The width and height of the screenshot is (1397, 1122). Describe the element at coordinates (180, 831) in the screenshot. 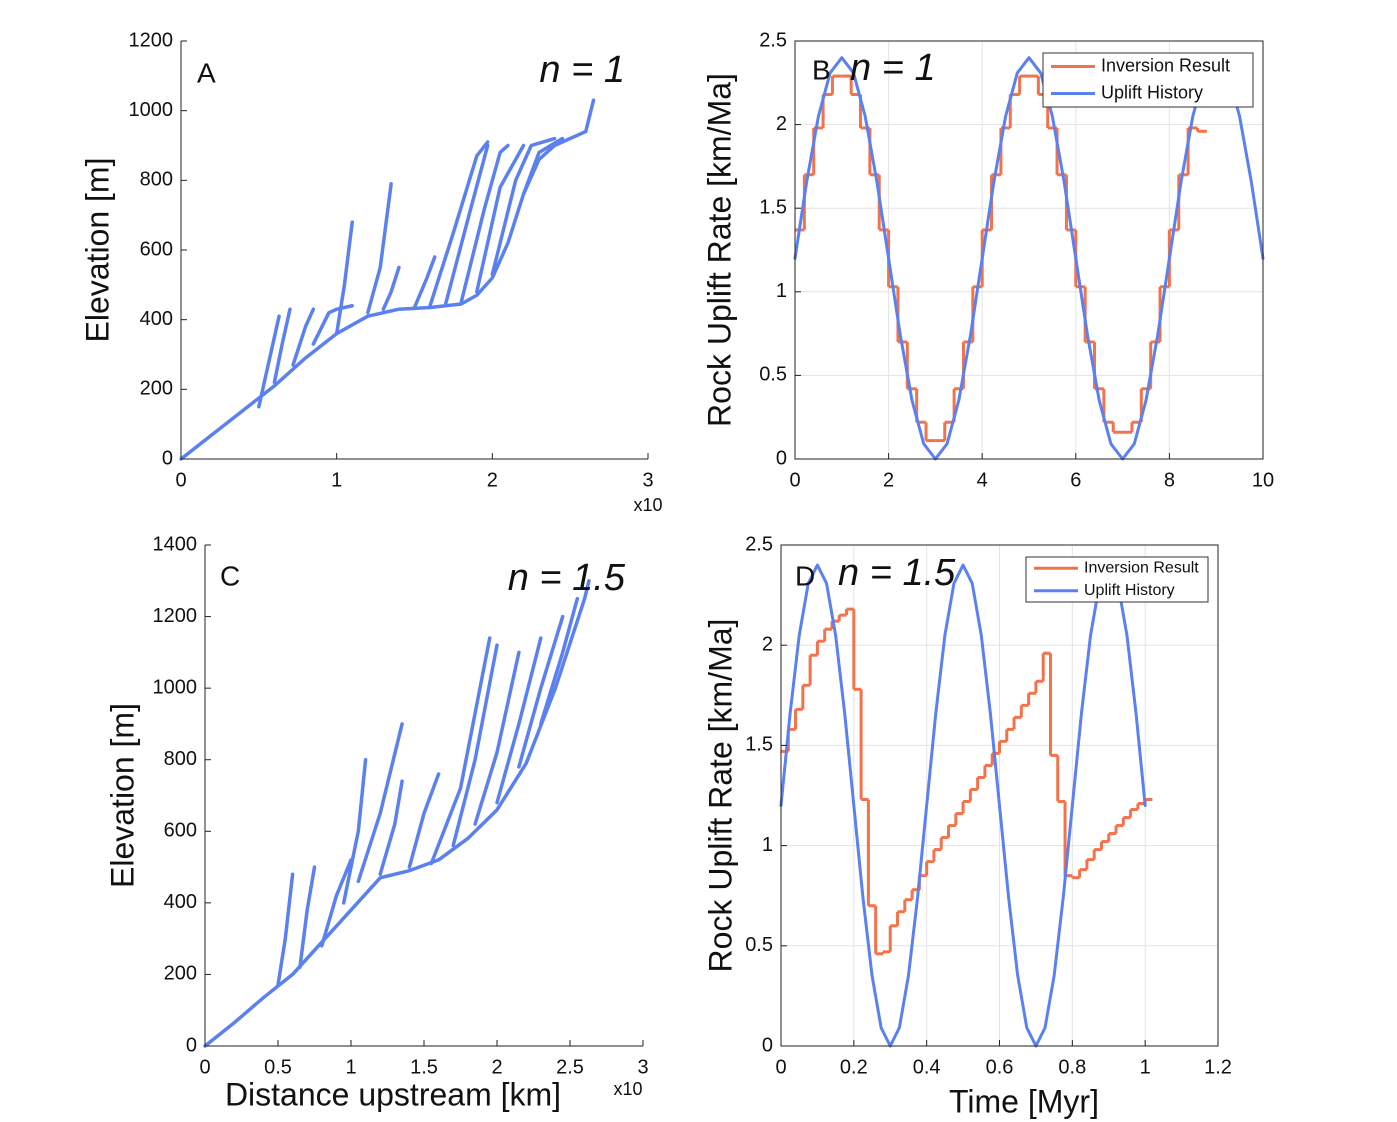

I see `y-tick-label: 600` at that location.